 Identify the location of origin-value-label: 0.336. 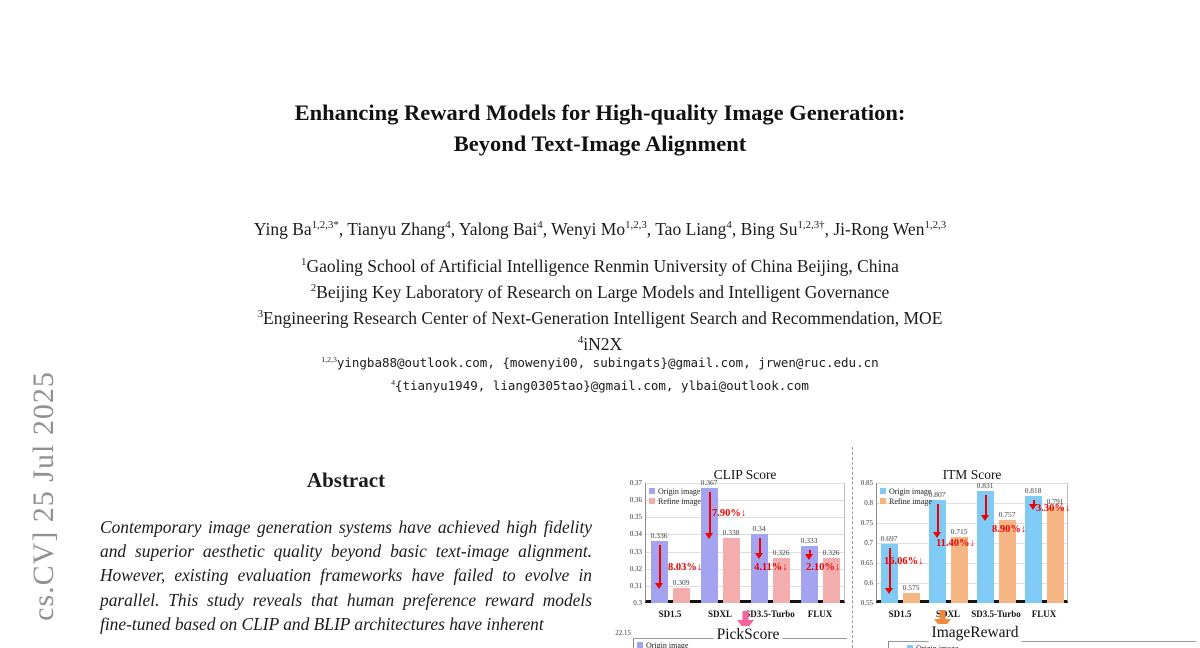
(659, 536).